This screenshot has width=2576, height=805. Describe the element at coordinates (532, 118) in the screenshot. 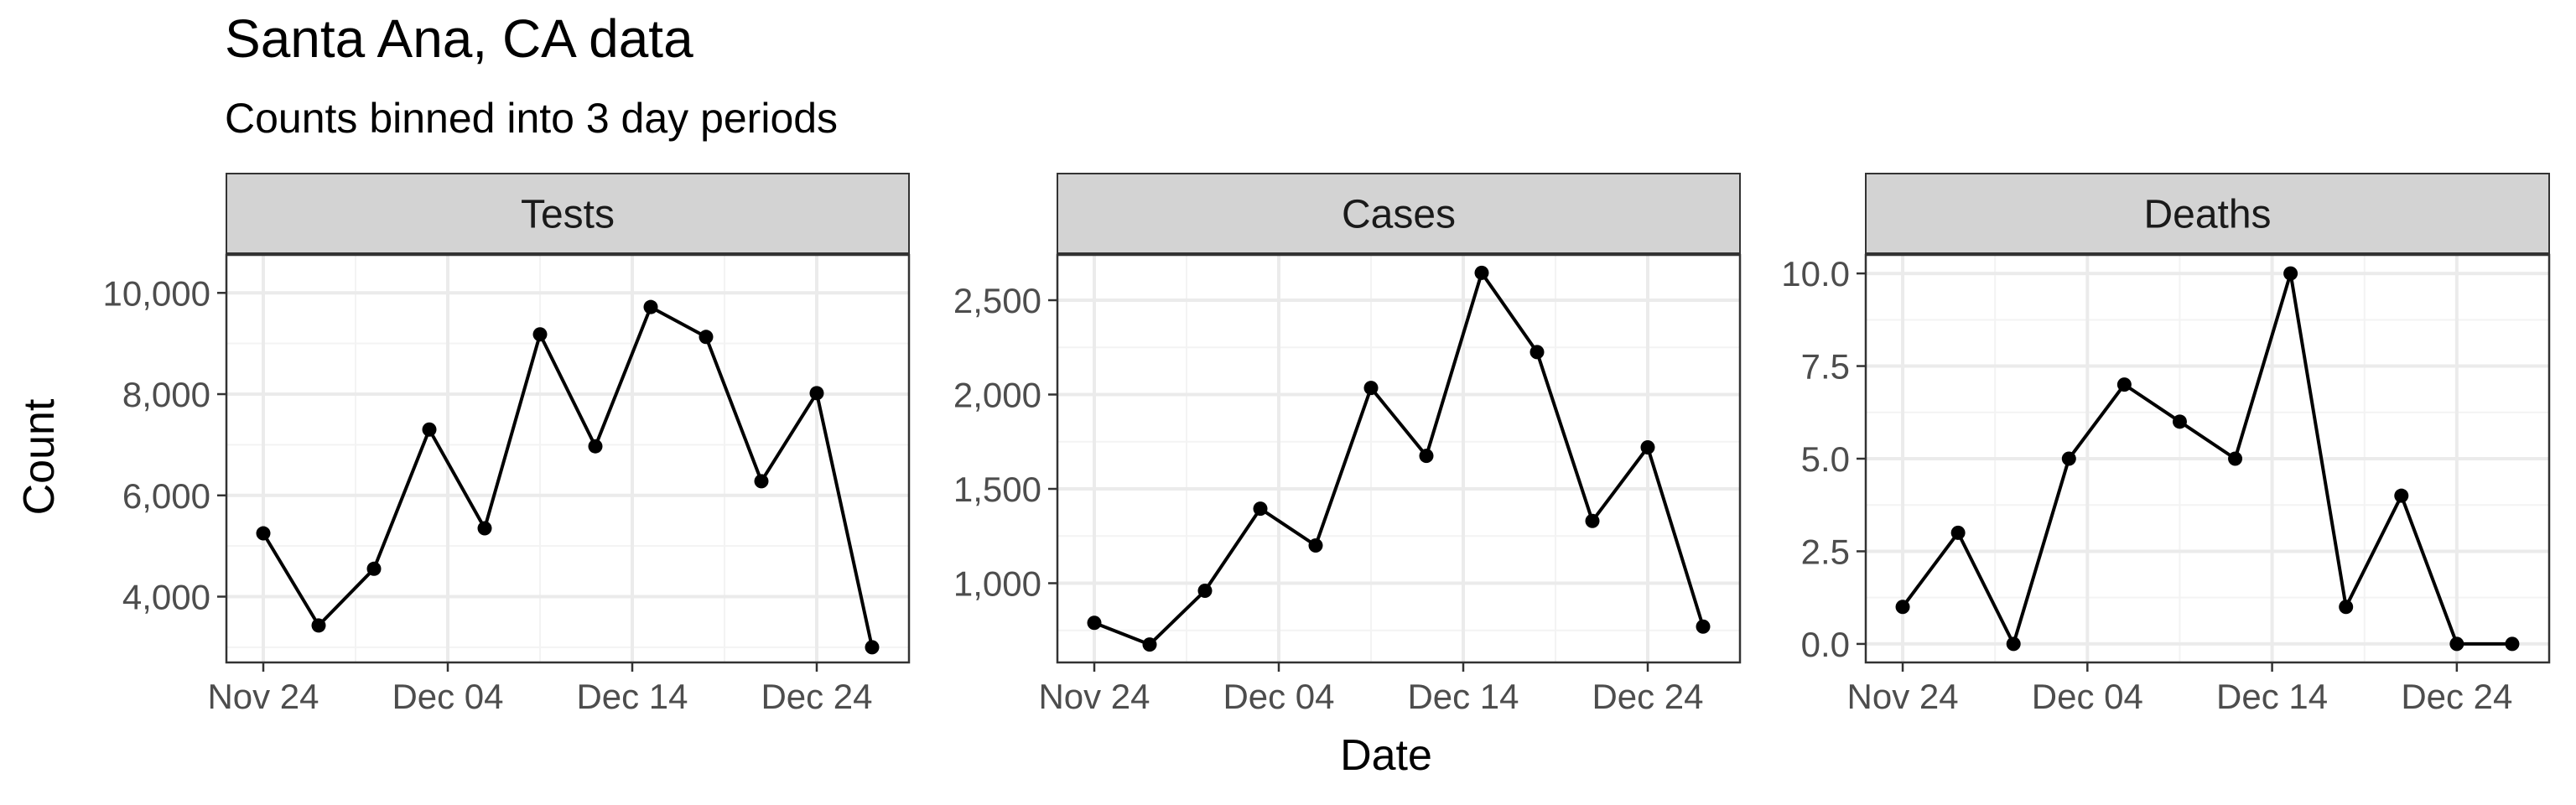

I see `chart-subtitle: Counts binned into 3 day periods` at that location.